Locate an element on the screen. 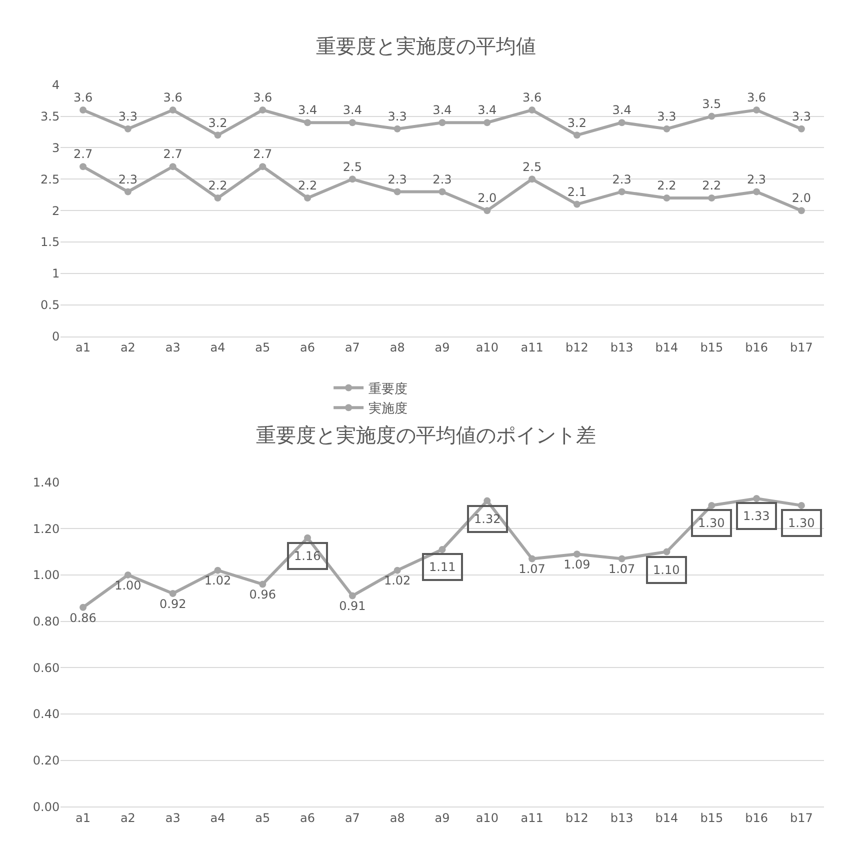 The image size is (847, 851). annotation: 1.11 is located at coordinates (442, 567).